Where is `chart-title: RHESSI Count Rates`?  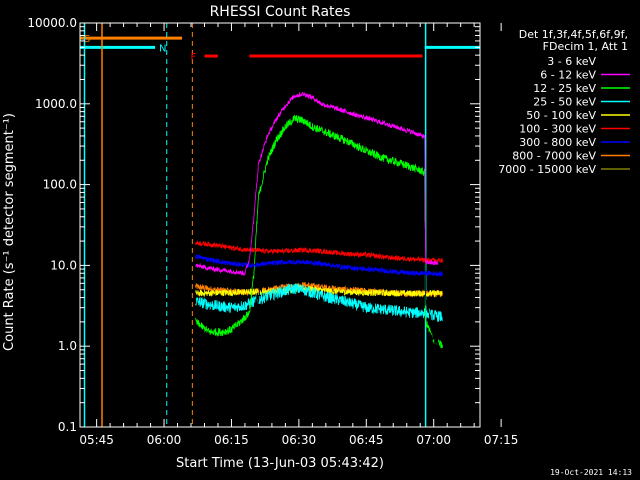
chart-title: RHESSI Count Rates is located at coordinates (280, 12).